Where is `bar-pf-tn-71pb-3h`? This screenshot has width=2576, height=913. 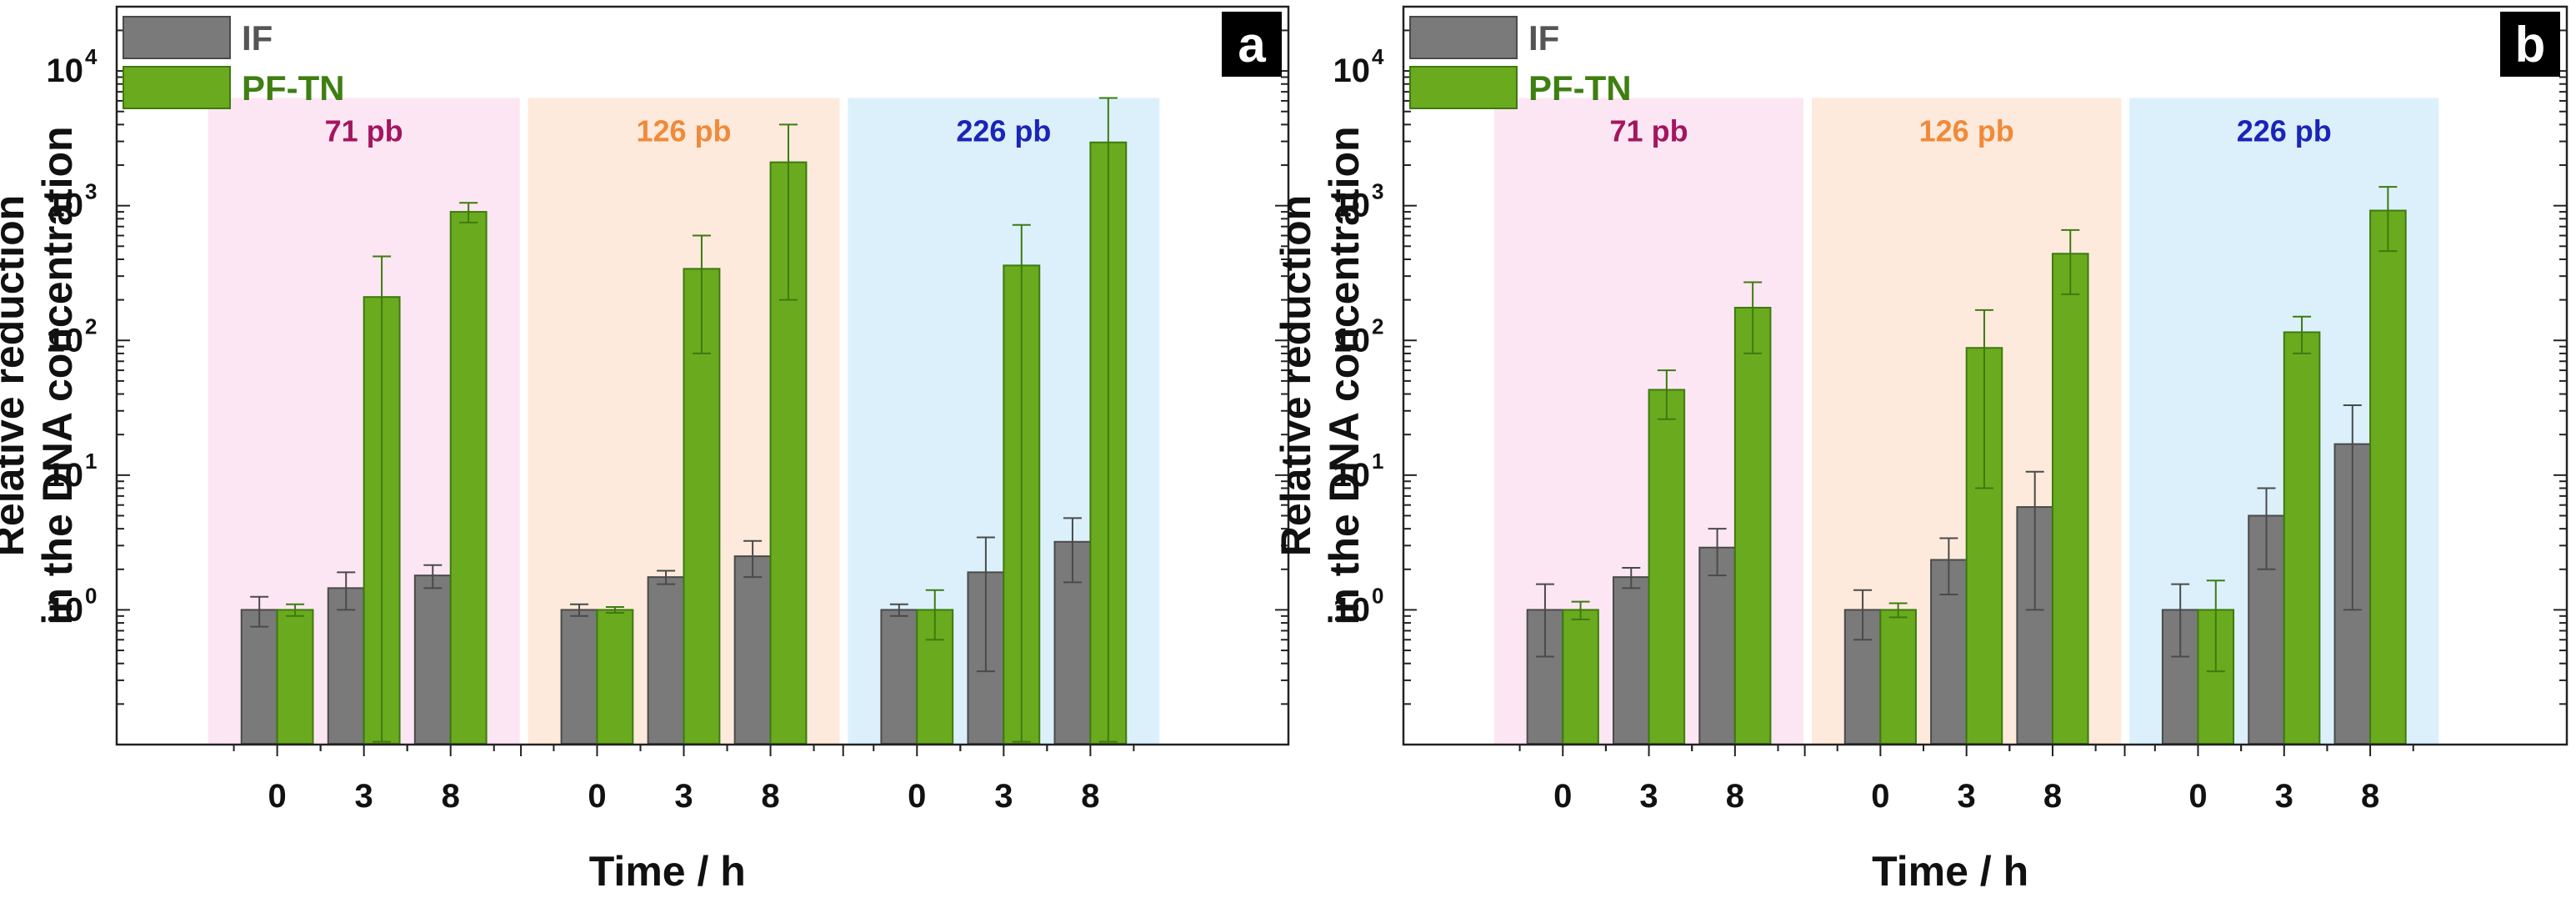 bar-pf-tn-71pb-3h is located at coordinates (1667, 567).